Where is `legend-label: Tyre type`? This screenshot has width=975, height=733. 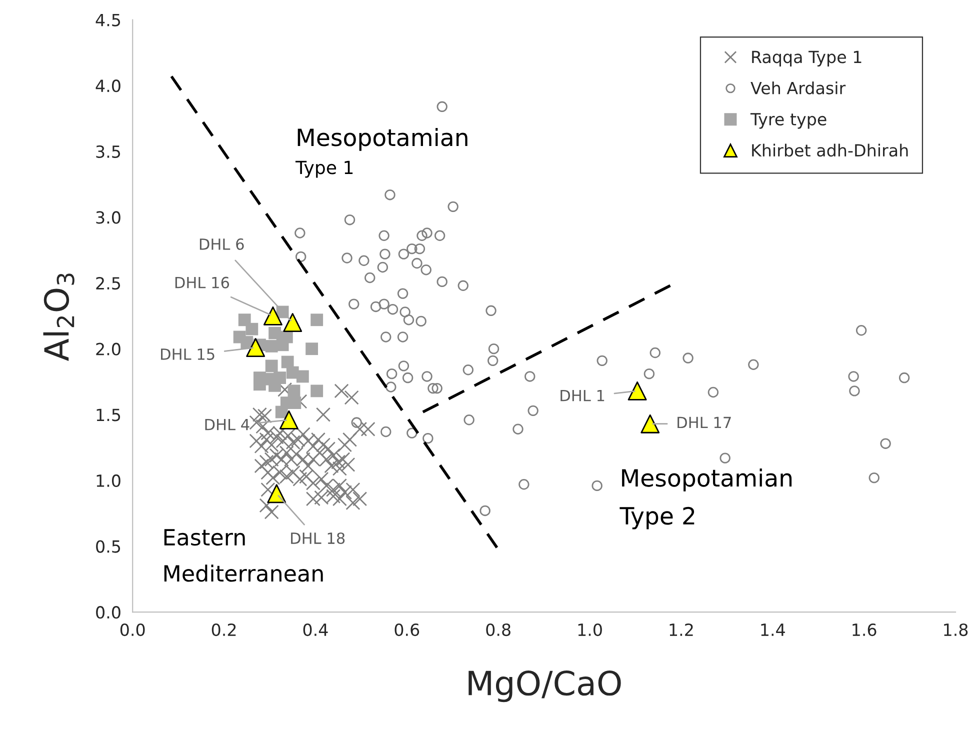 legend-label: Tyre type is located at coordinates (788, 121).